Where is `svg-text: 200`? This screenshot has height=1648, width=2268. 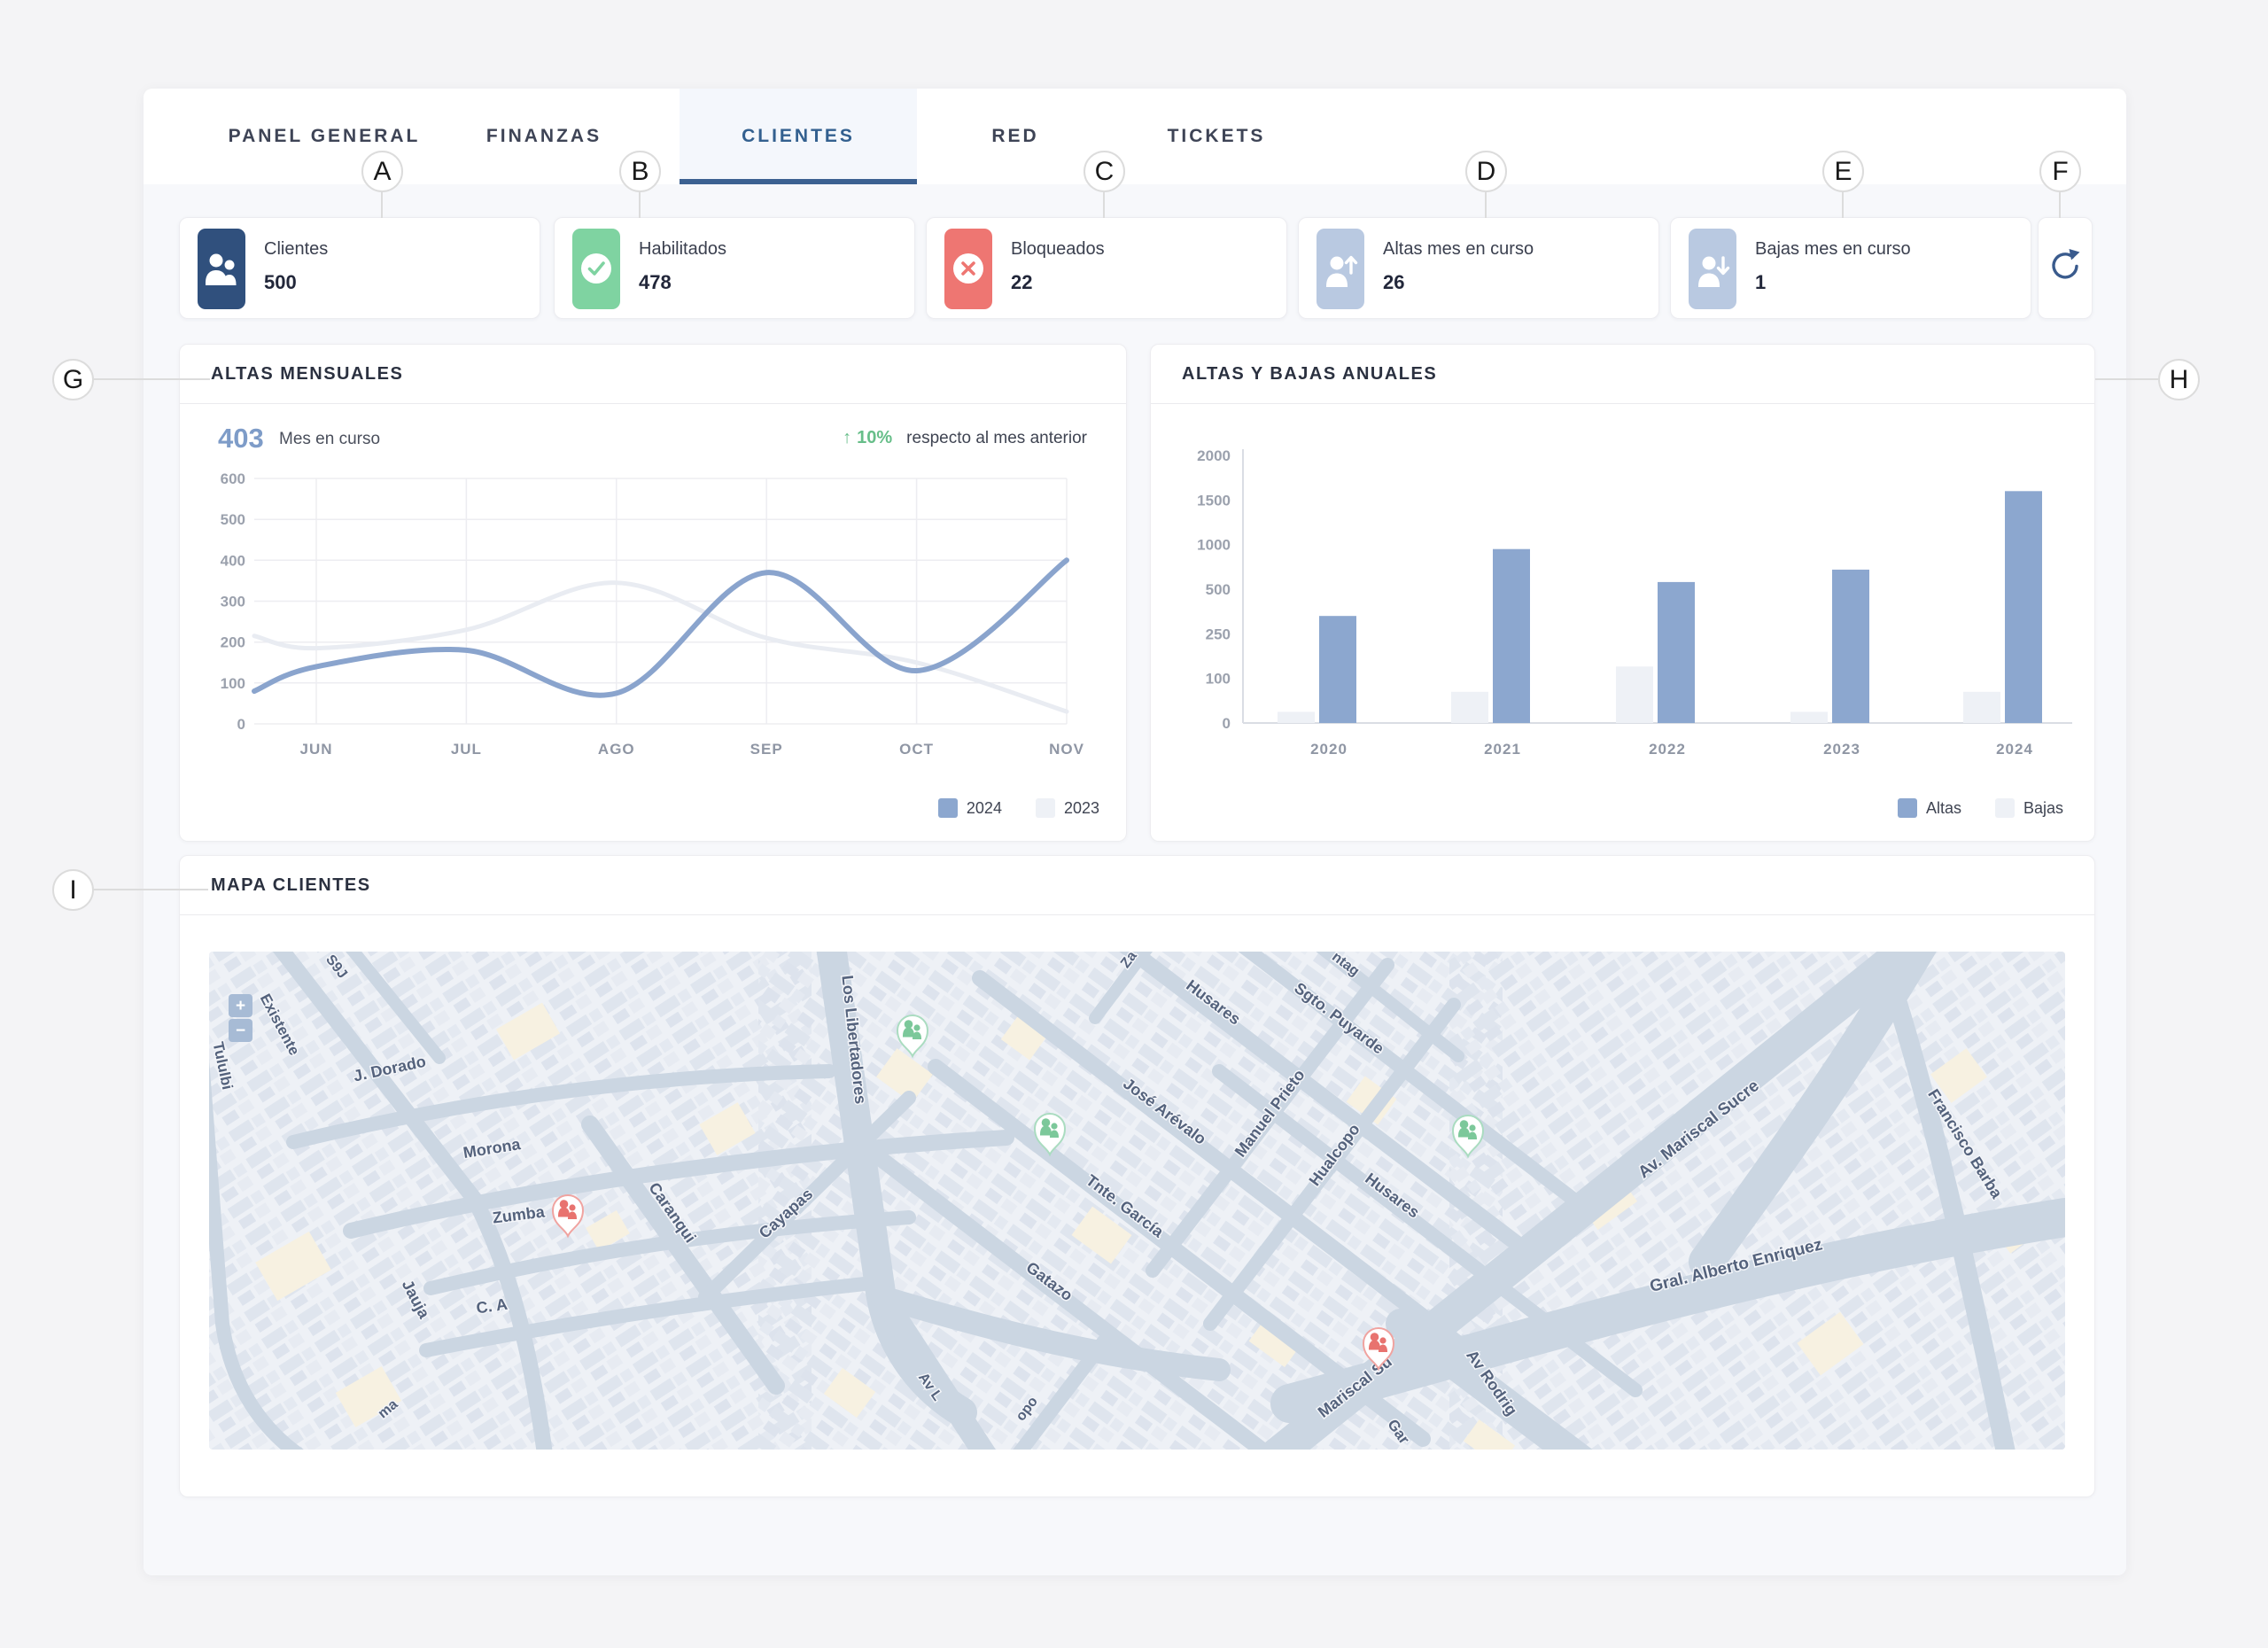 svg-text: 200 is located at coordinates (233, 642).